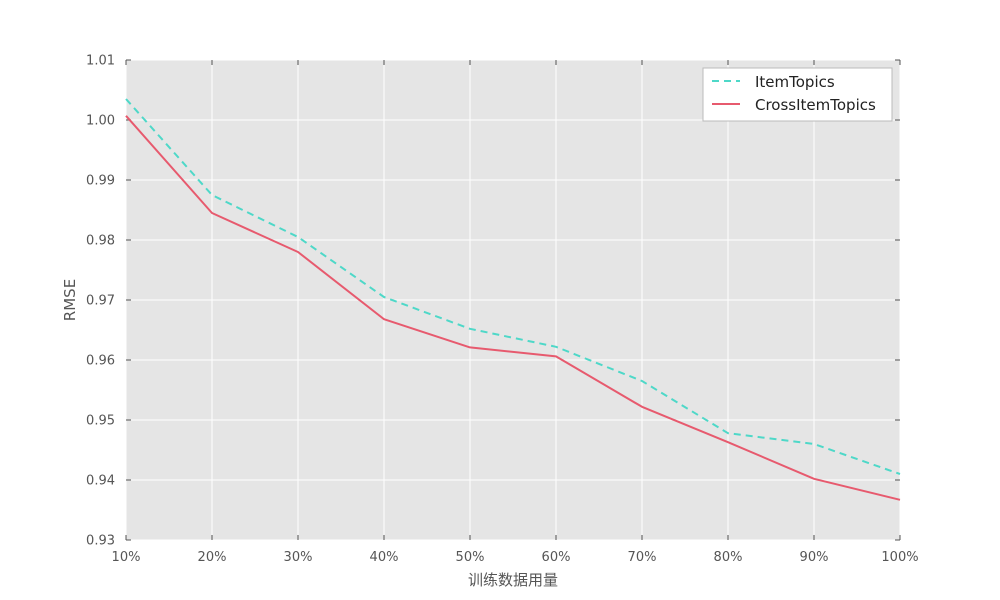 The image size is (1000, 600). I want to click on y-tick-label: 0.96, so click(100, 361).